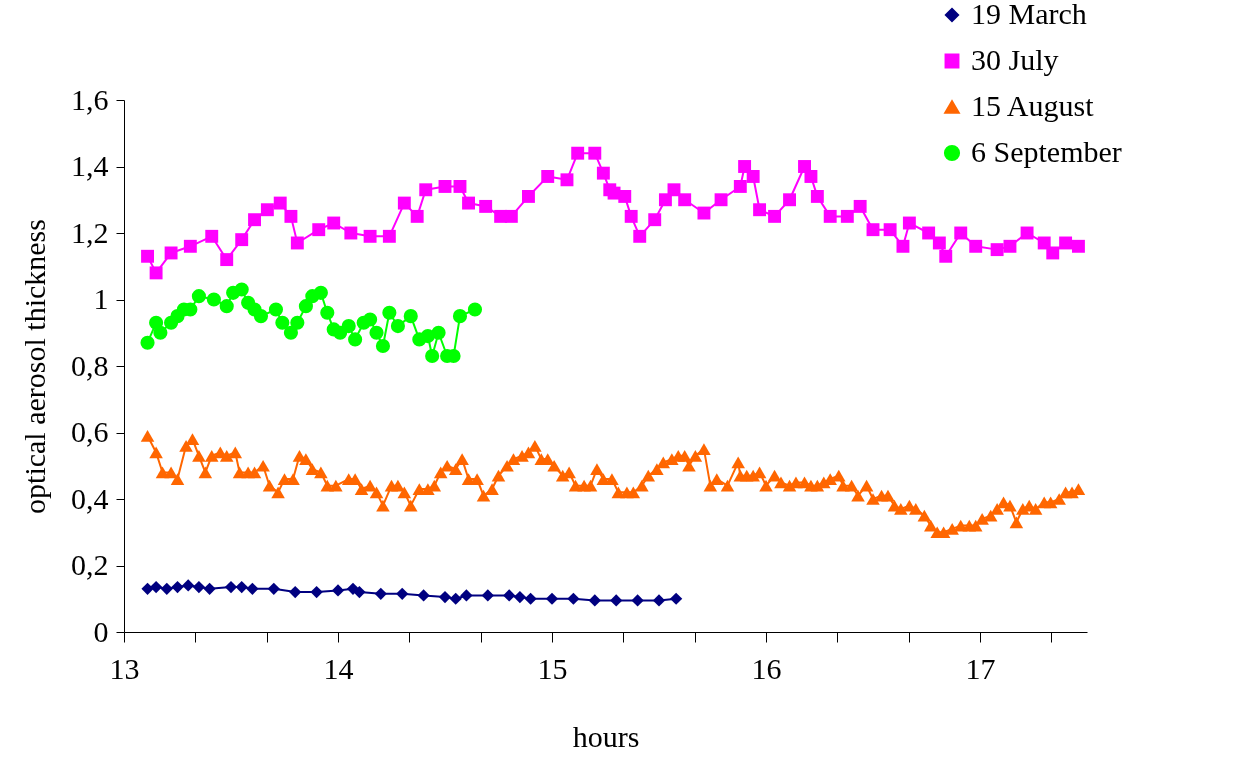 The height and width of the screenshot is (779, 1249). What do you see at coordinates (101, 631) in the screenshot?
I see `y-tick-label: 0` at bounding box center [101, 631].